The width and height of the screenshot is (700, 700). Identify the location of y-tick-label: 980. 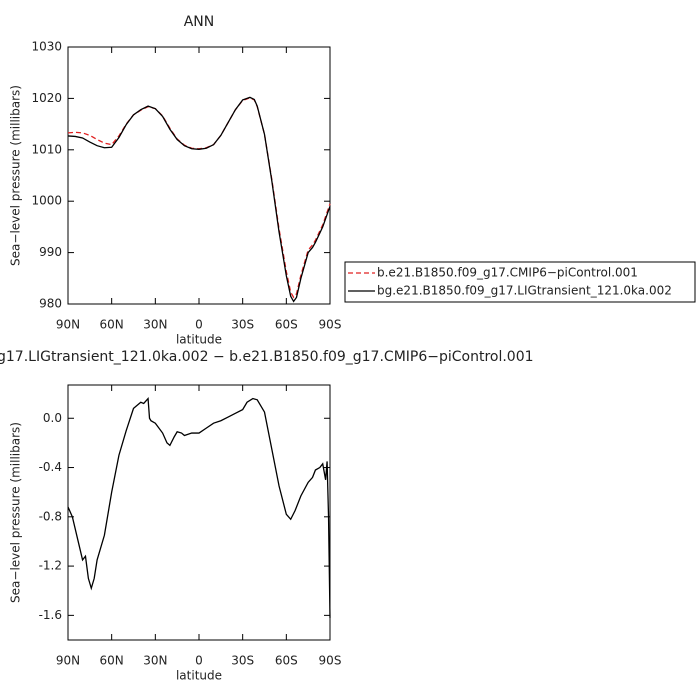
(50, 304).